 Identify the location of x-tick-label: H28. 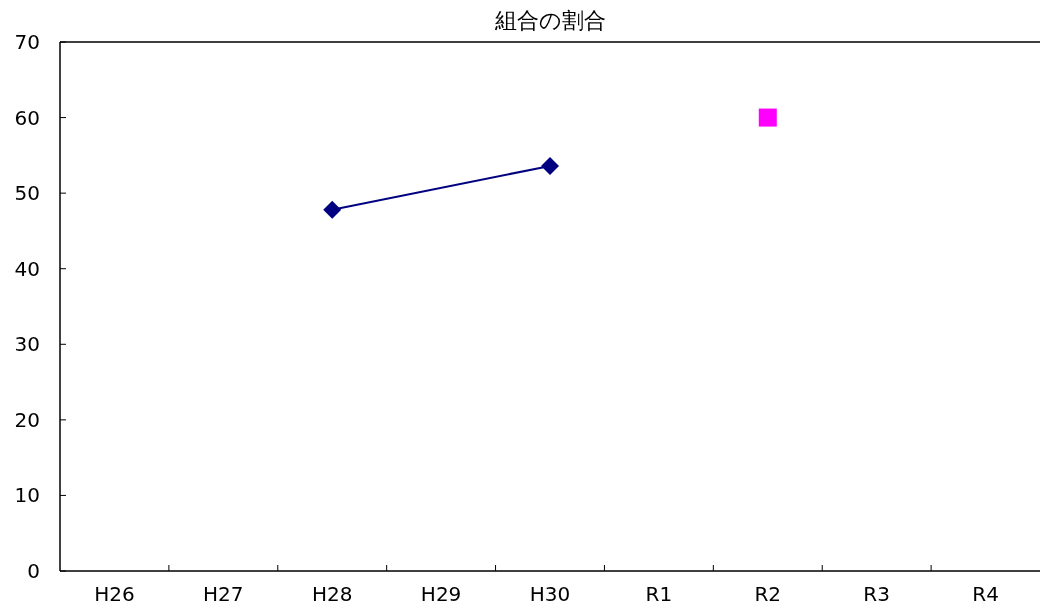
(332, 594).